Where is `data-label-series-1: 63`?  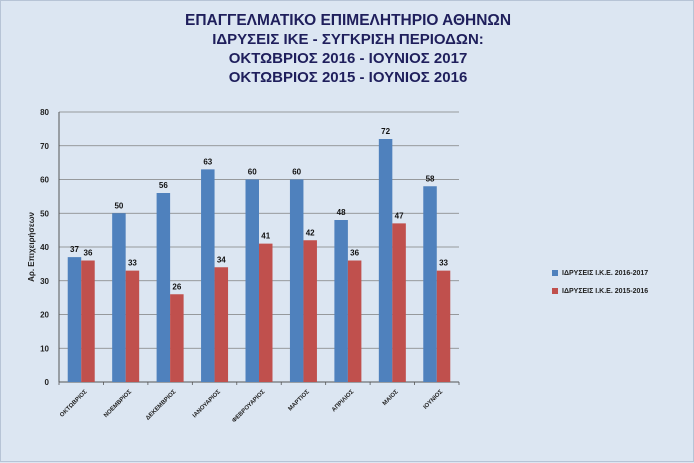
data-label-series-1: 63 is located at coordinates (207, 161).